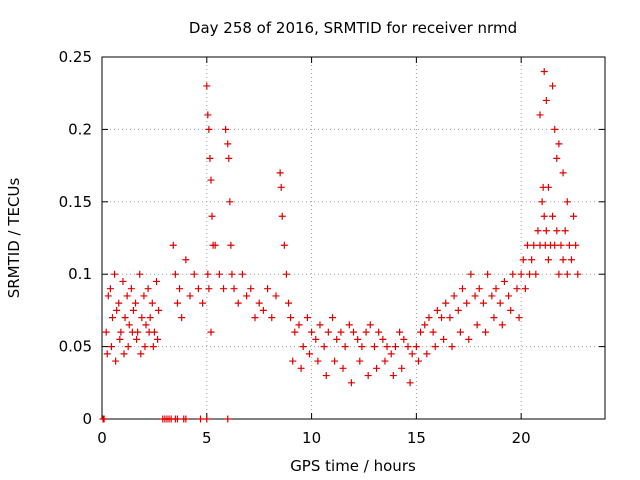 Image resolution: width=640 pixels, height=480 pixels. Describe the element at coordinates (80, 129) in the screenshot. I see `y-tick-label: 0.2` at that location.